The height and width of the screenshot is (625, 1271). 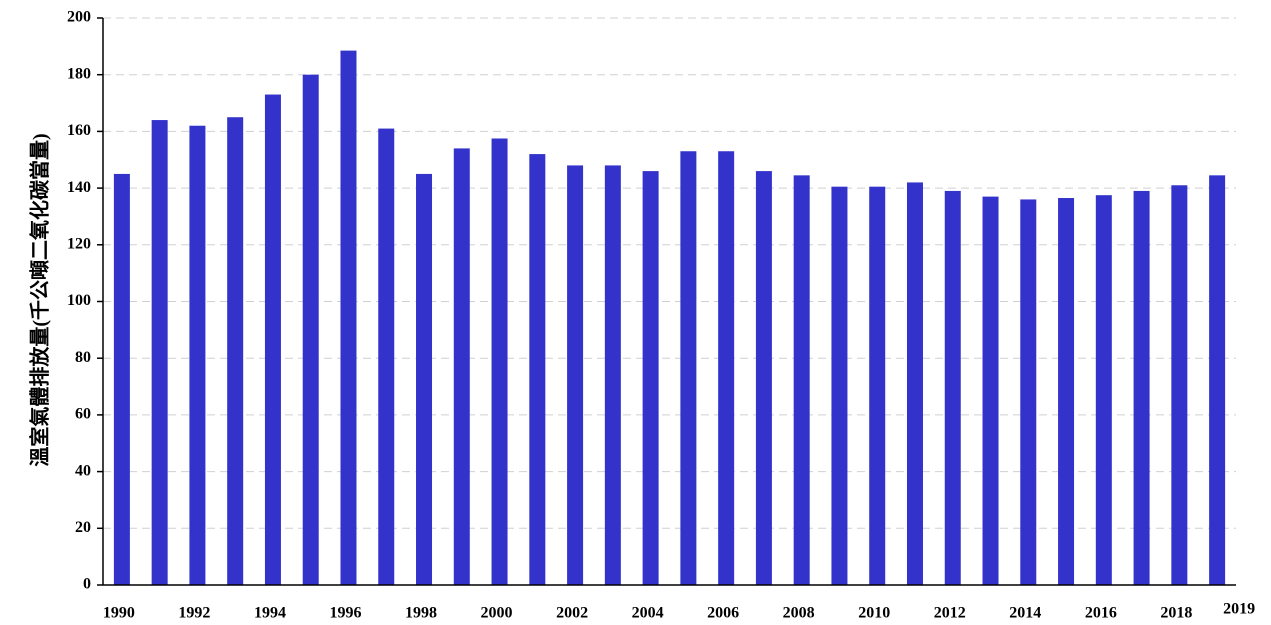 I want to click on x-tick-label: 2004, so click(x=648, y=613).